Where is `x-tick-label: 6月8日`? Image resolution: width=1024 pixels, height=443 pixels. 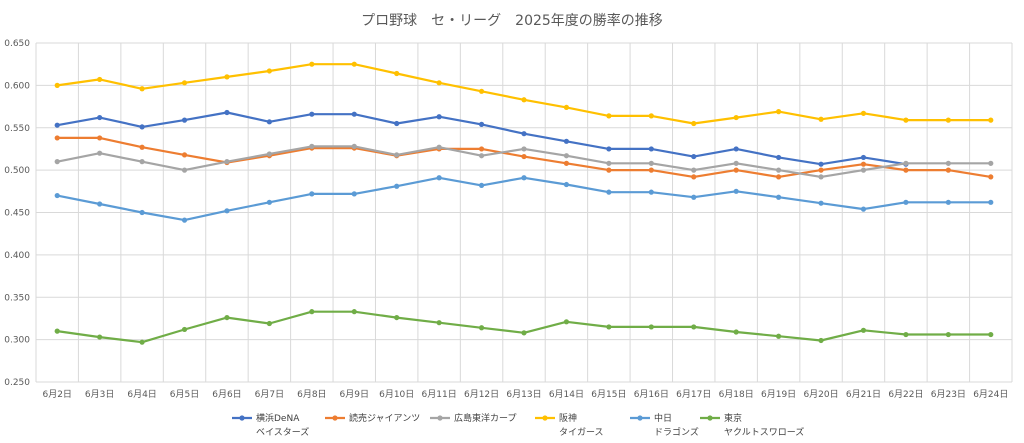 x-tick-label: 6月8日 is located at coordinates (311, 394).